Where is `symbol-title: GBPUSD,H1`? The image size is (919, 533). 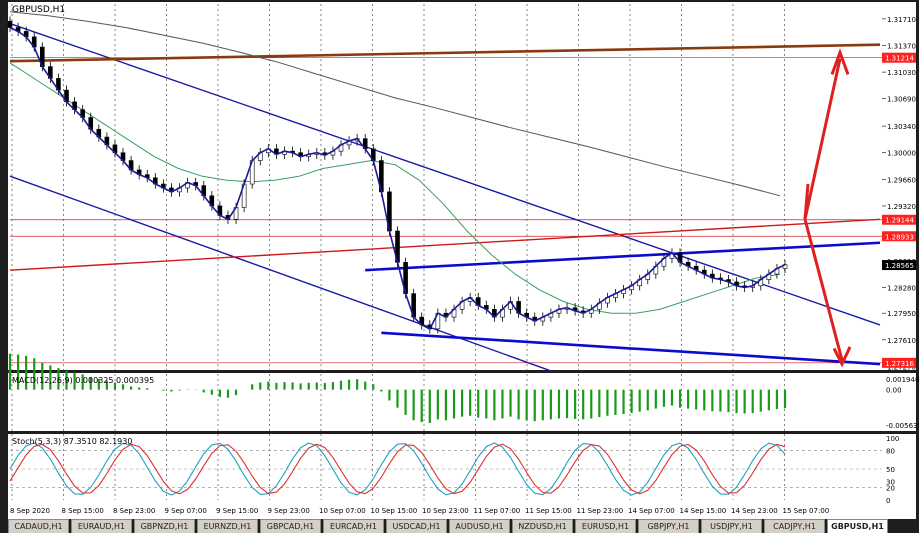 symbol-title: GBPUSD,H1 is located at coordinates (38, 10).